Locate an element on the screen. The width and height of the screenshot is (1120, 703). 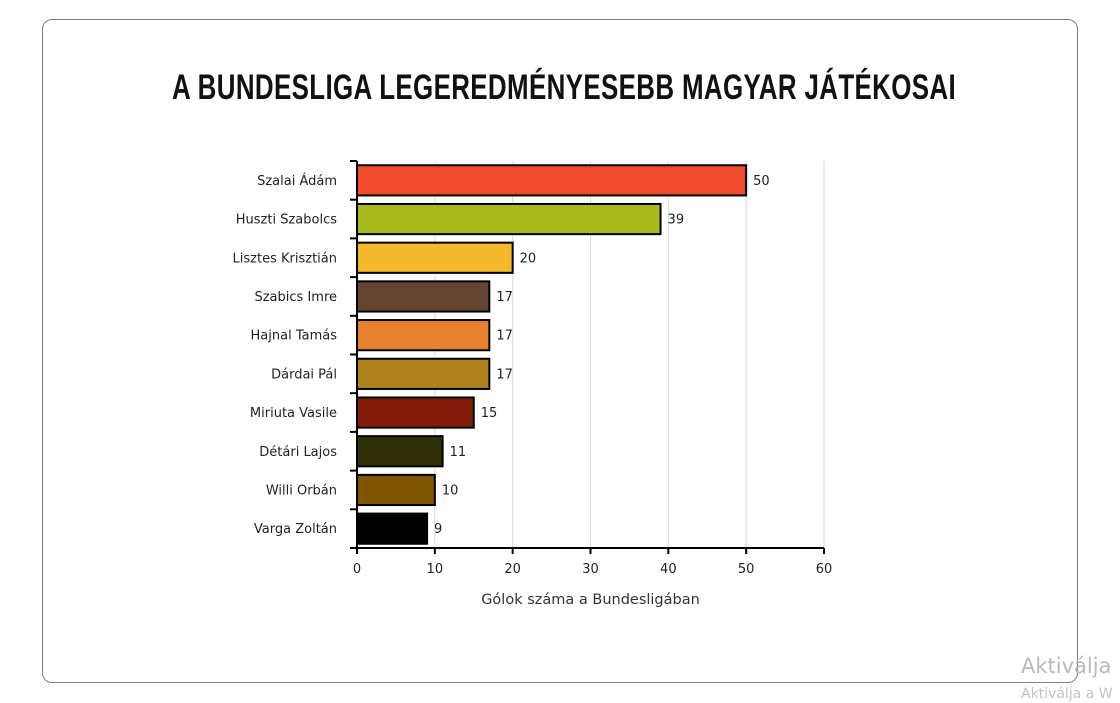
x-axis-title: Gólok száma a Bundesligában is located at coordinates (590, 600).